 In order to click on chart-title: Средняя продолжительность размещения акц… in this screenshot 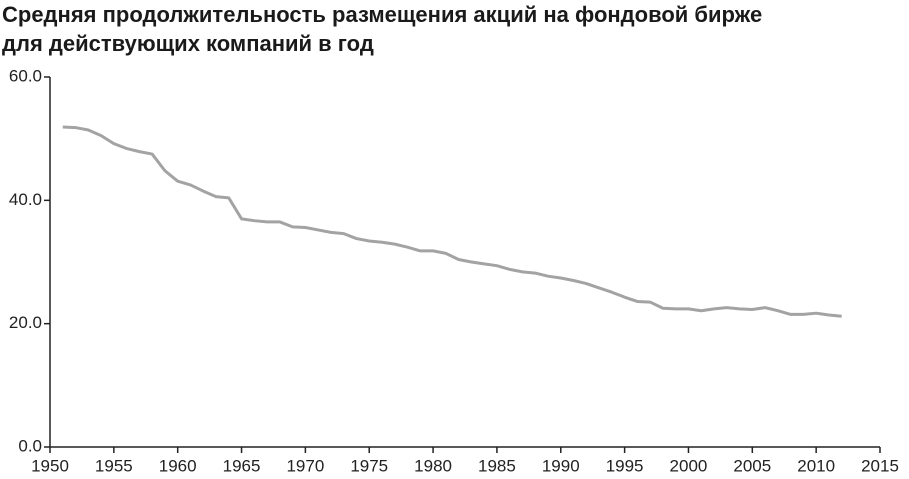, I will do `click(382, 29)`.